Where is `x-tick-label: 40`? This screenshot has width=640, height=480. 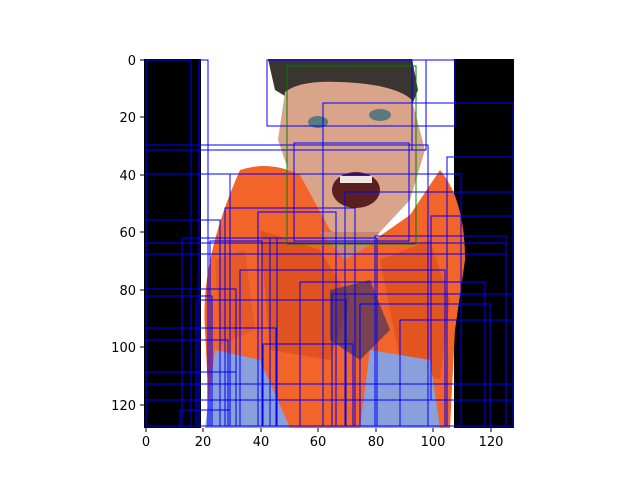 x-tick-label: 40 is located at coordinates (261, 442).